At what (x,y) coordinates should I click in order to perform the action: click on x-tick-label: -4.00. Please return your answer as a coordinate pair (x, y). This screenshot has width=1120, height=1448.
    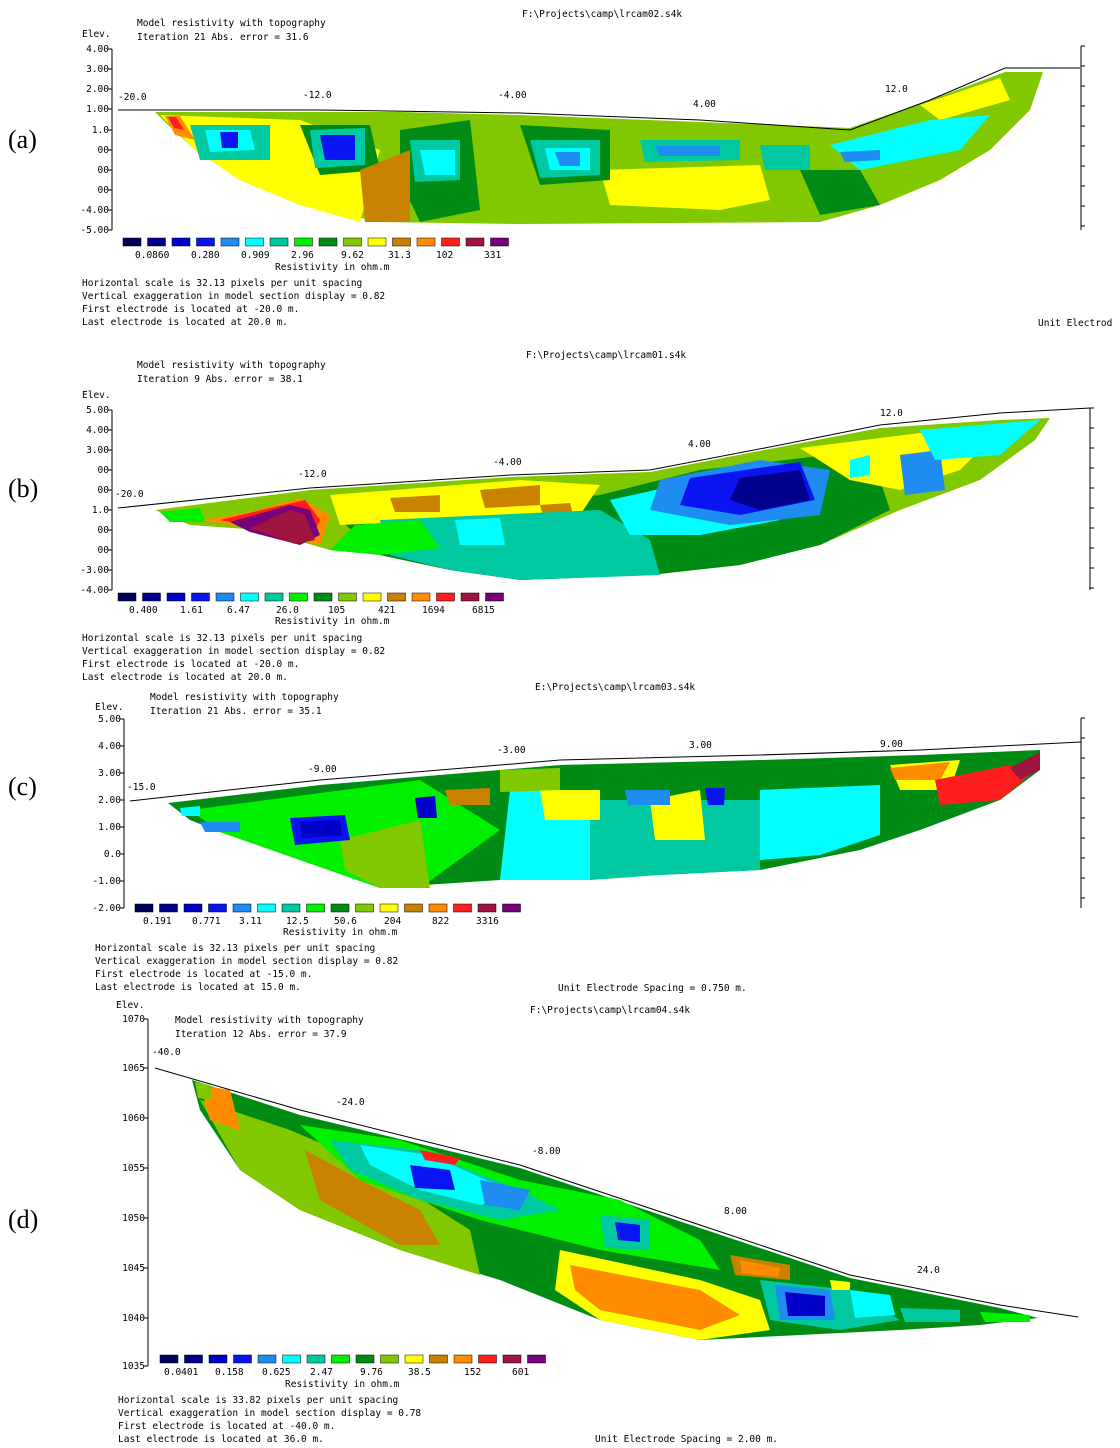
    Looking at the image, I should click on (512, 95).